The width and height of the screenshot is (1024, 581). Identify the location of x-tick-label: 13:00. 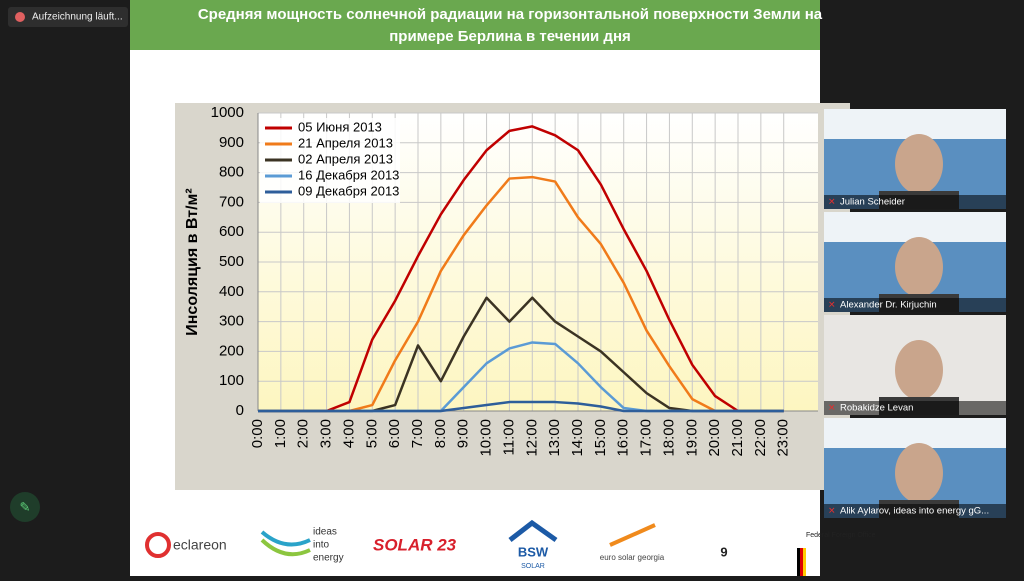
(554, 438).